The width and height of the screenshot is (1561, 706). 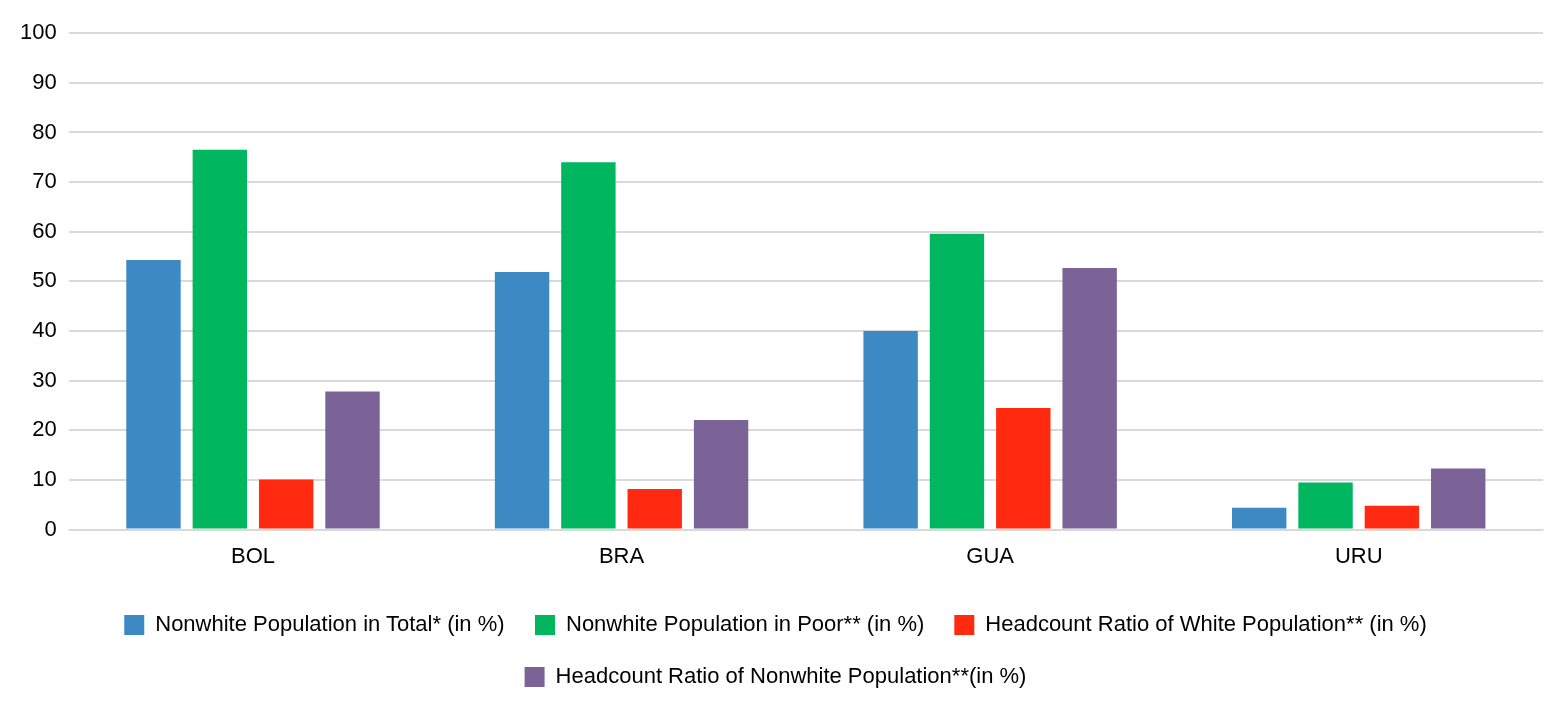 What do you see at coordinates (44, 230) in the screenshot?
I see `y-tick-label: 60` at bounding box center [44, 230].